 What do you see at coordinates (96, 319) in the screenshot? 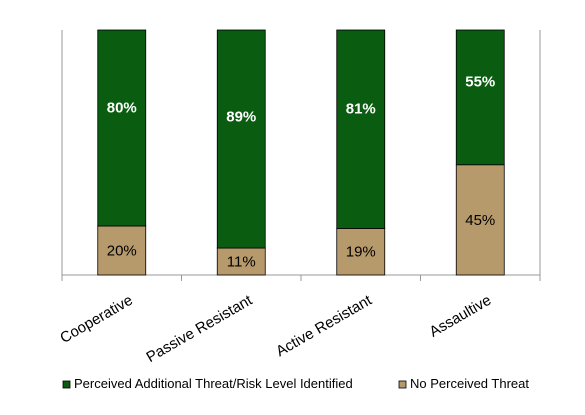
I see `category-label: Cooperative` at bounding box center [96, 319].